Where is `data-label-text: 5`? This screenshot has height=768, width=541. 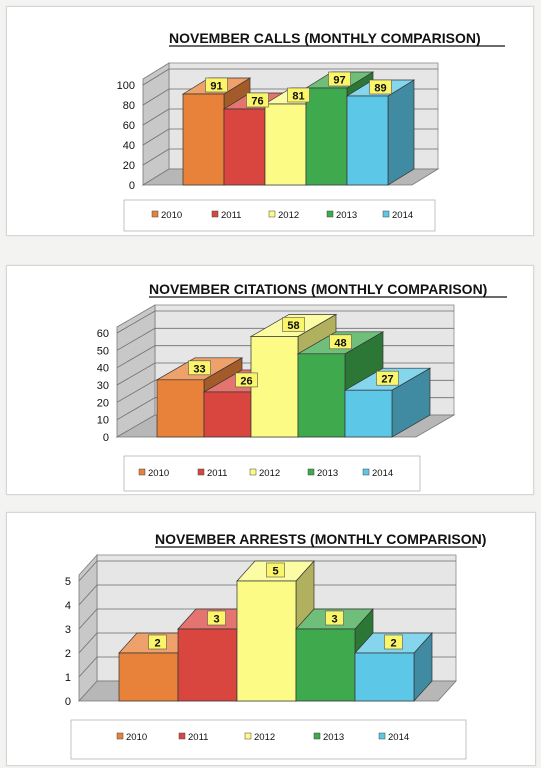
data-label-text: 5 is located at coordinates (275, 572).